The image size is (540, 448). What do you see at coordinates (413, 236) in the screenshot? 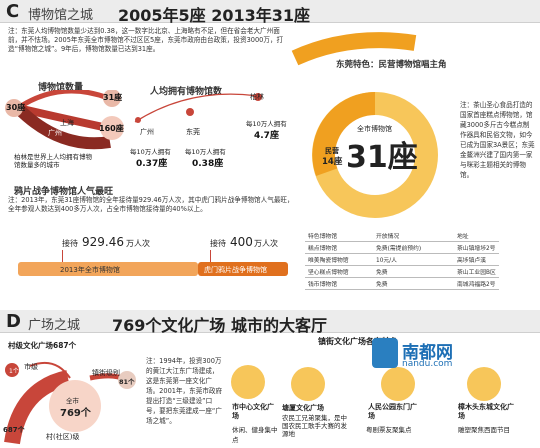
I see `table-header: 开放情况` at bounding box center [413, 236].